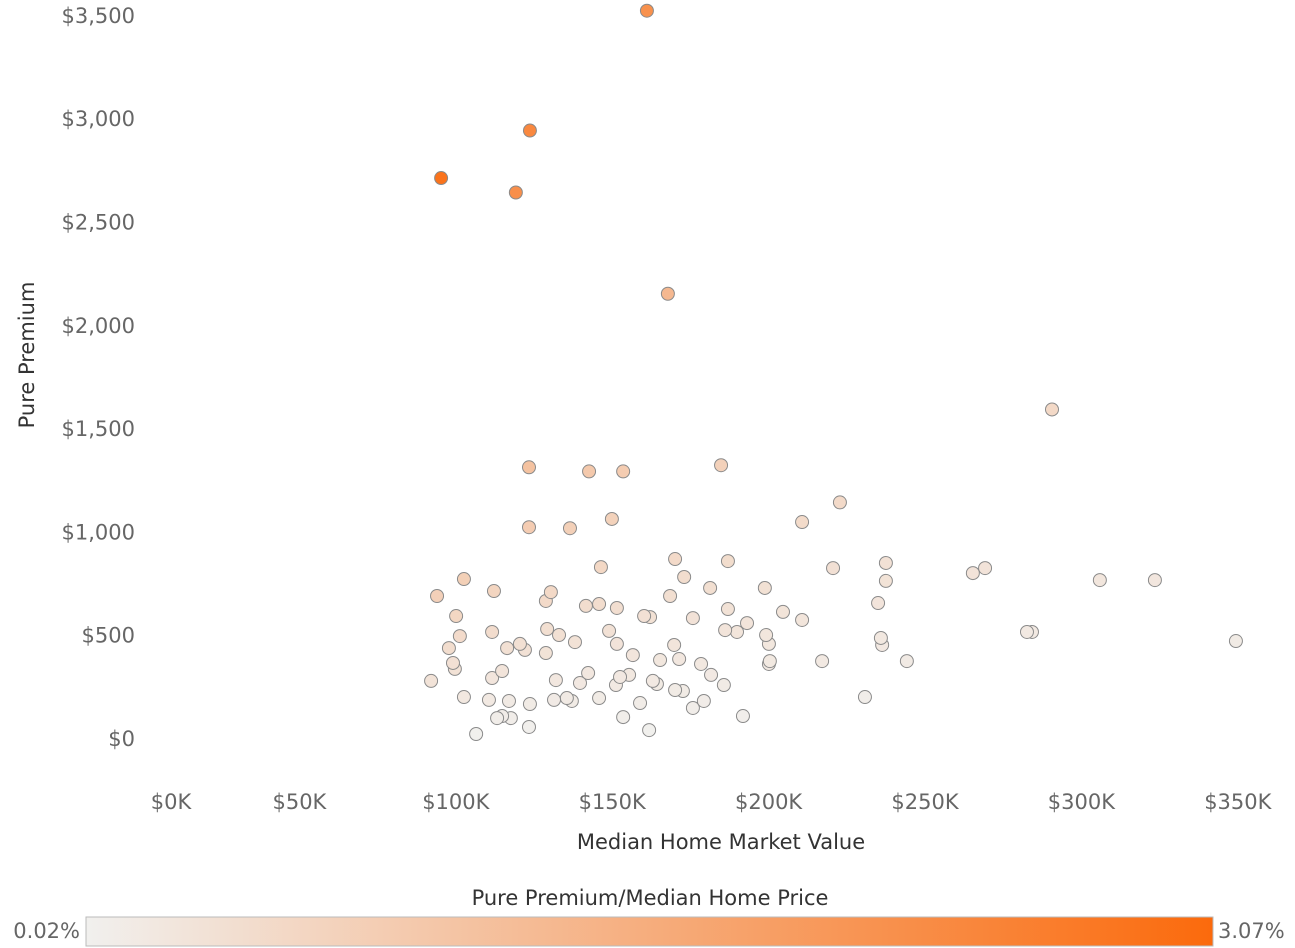 The height and width of the screenshot is (948, 1295). What do you see at coordinates (172, 802) in the screenshot?
I see `x-tick-label: $0K` at bounding box center [172, 802].